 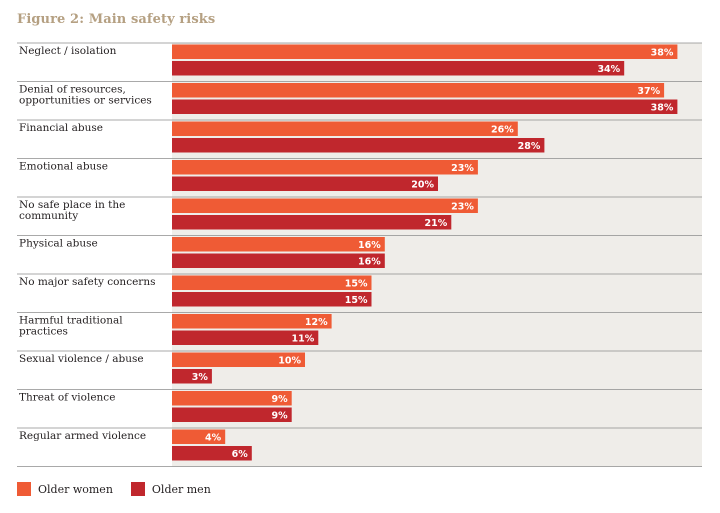 I want to click on data-label: 3%, so click(x=200, y=377).